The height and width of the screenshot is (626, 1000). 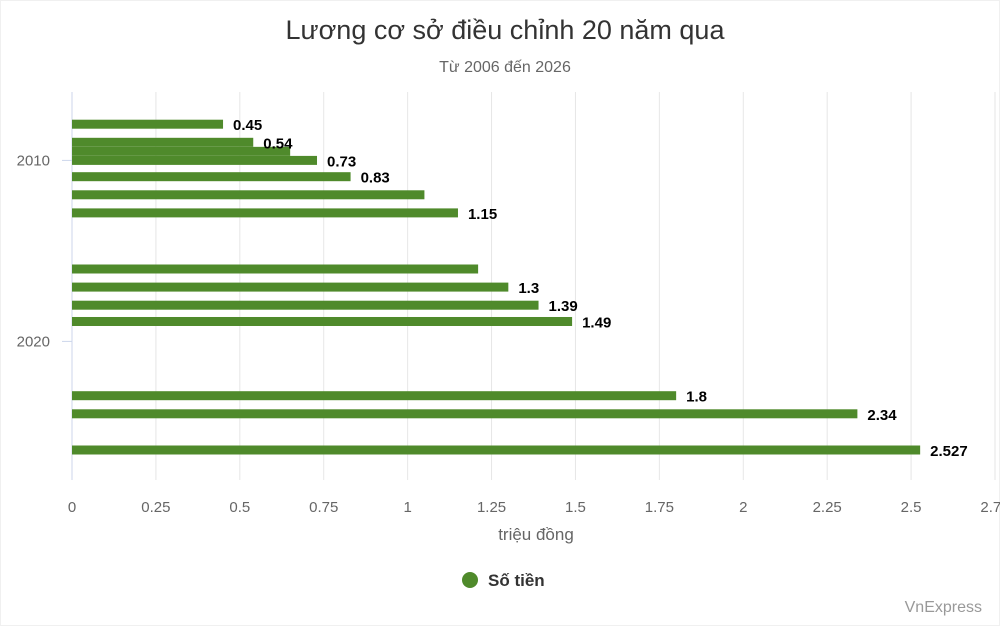 I want to click on x-axis-title: triệu đồng, so click(x=536, y=534).